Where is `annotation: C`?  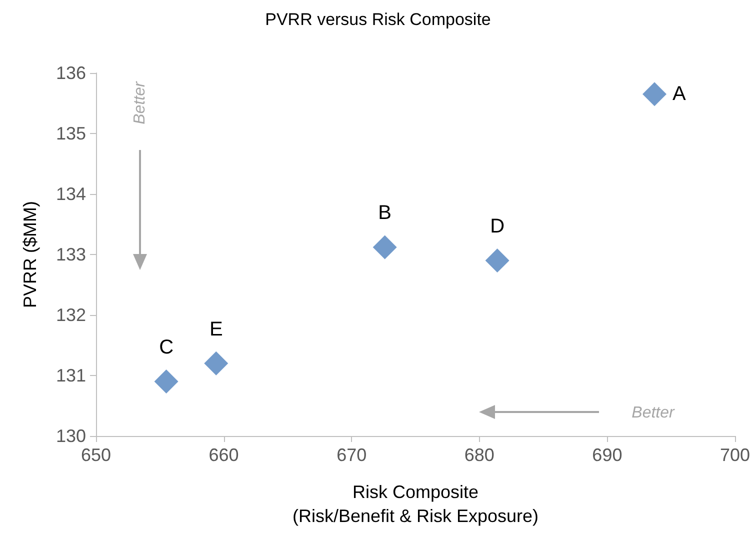 annotation: C is located at coordinates (166, 347).